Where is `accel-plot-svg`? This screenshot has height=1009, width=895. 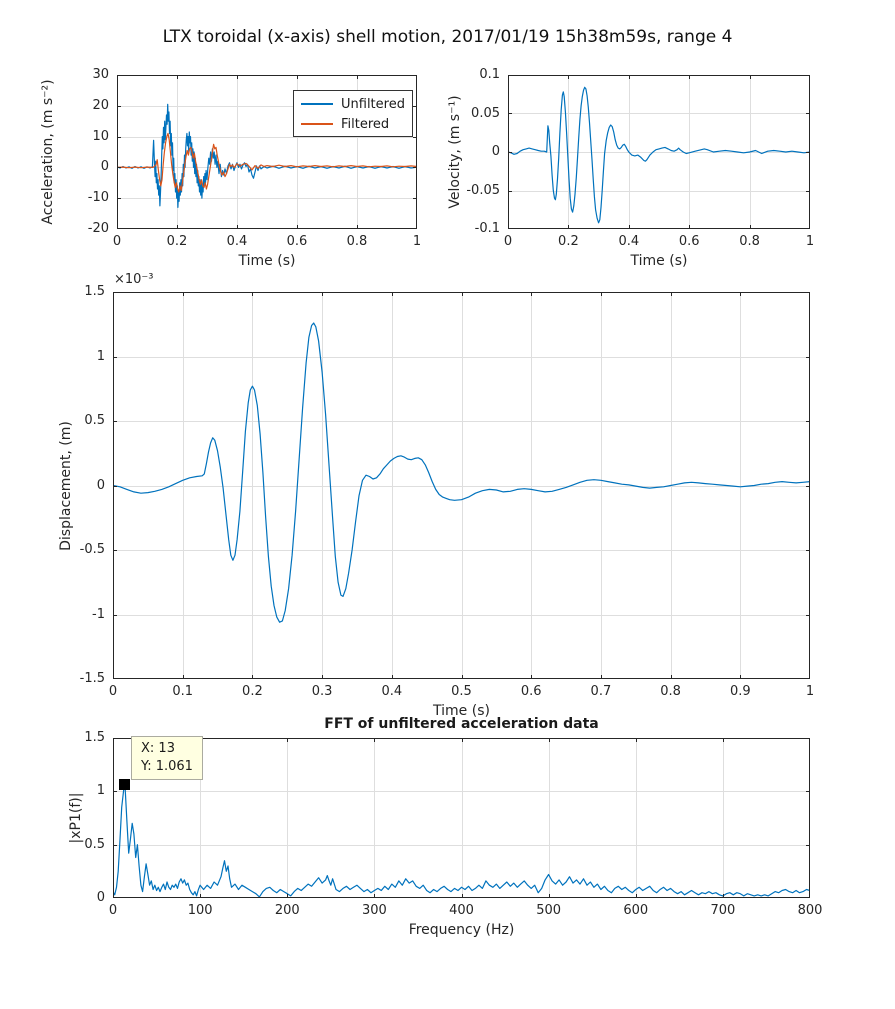 accel-plot-svg is located at coordinates (267, 152).